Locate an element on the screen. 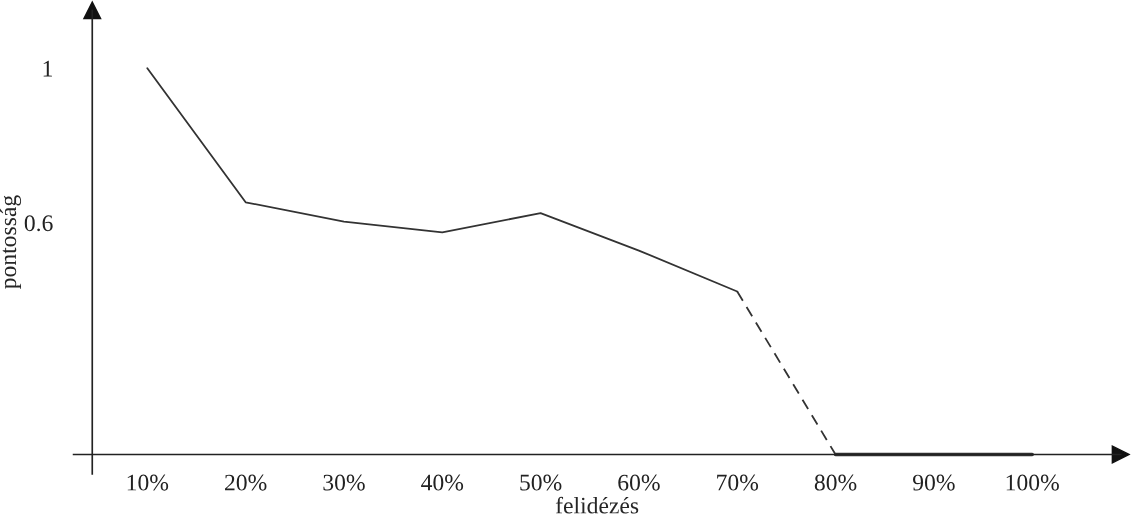 Image resolution: width=1132 pixels, height=515 pixels. x-tick-label: 50% is located at coordinates (541, 482).